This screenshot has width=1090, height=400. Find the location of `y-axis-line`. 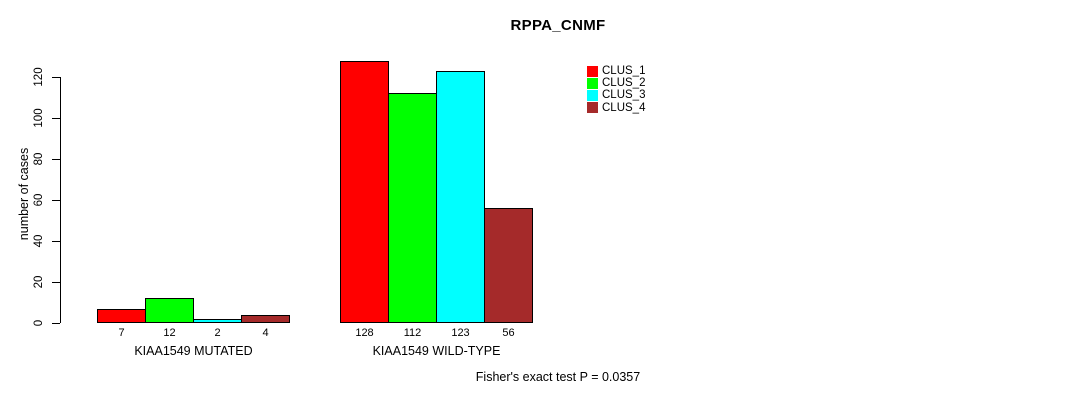

y-axis-line is located at coordinates (60, 200).